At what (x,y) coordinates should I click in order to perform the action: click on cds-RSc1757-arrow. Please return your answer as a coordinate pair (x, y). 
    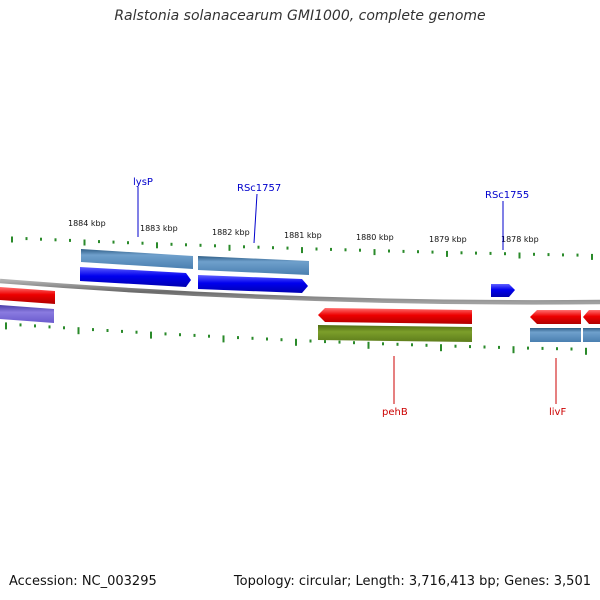
    Looking at the image, I should click on (253, 284).